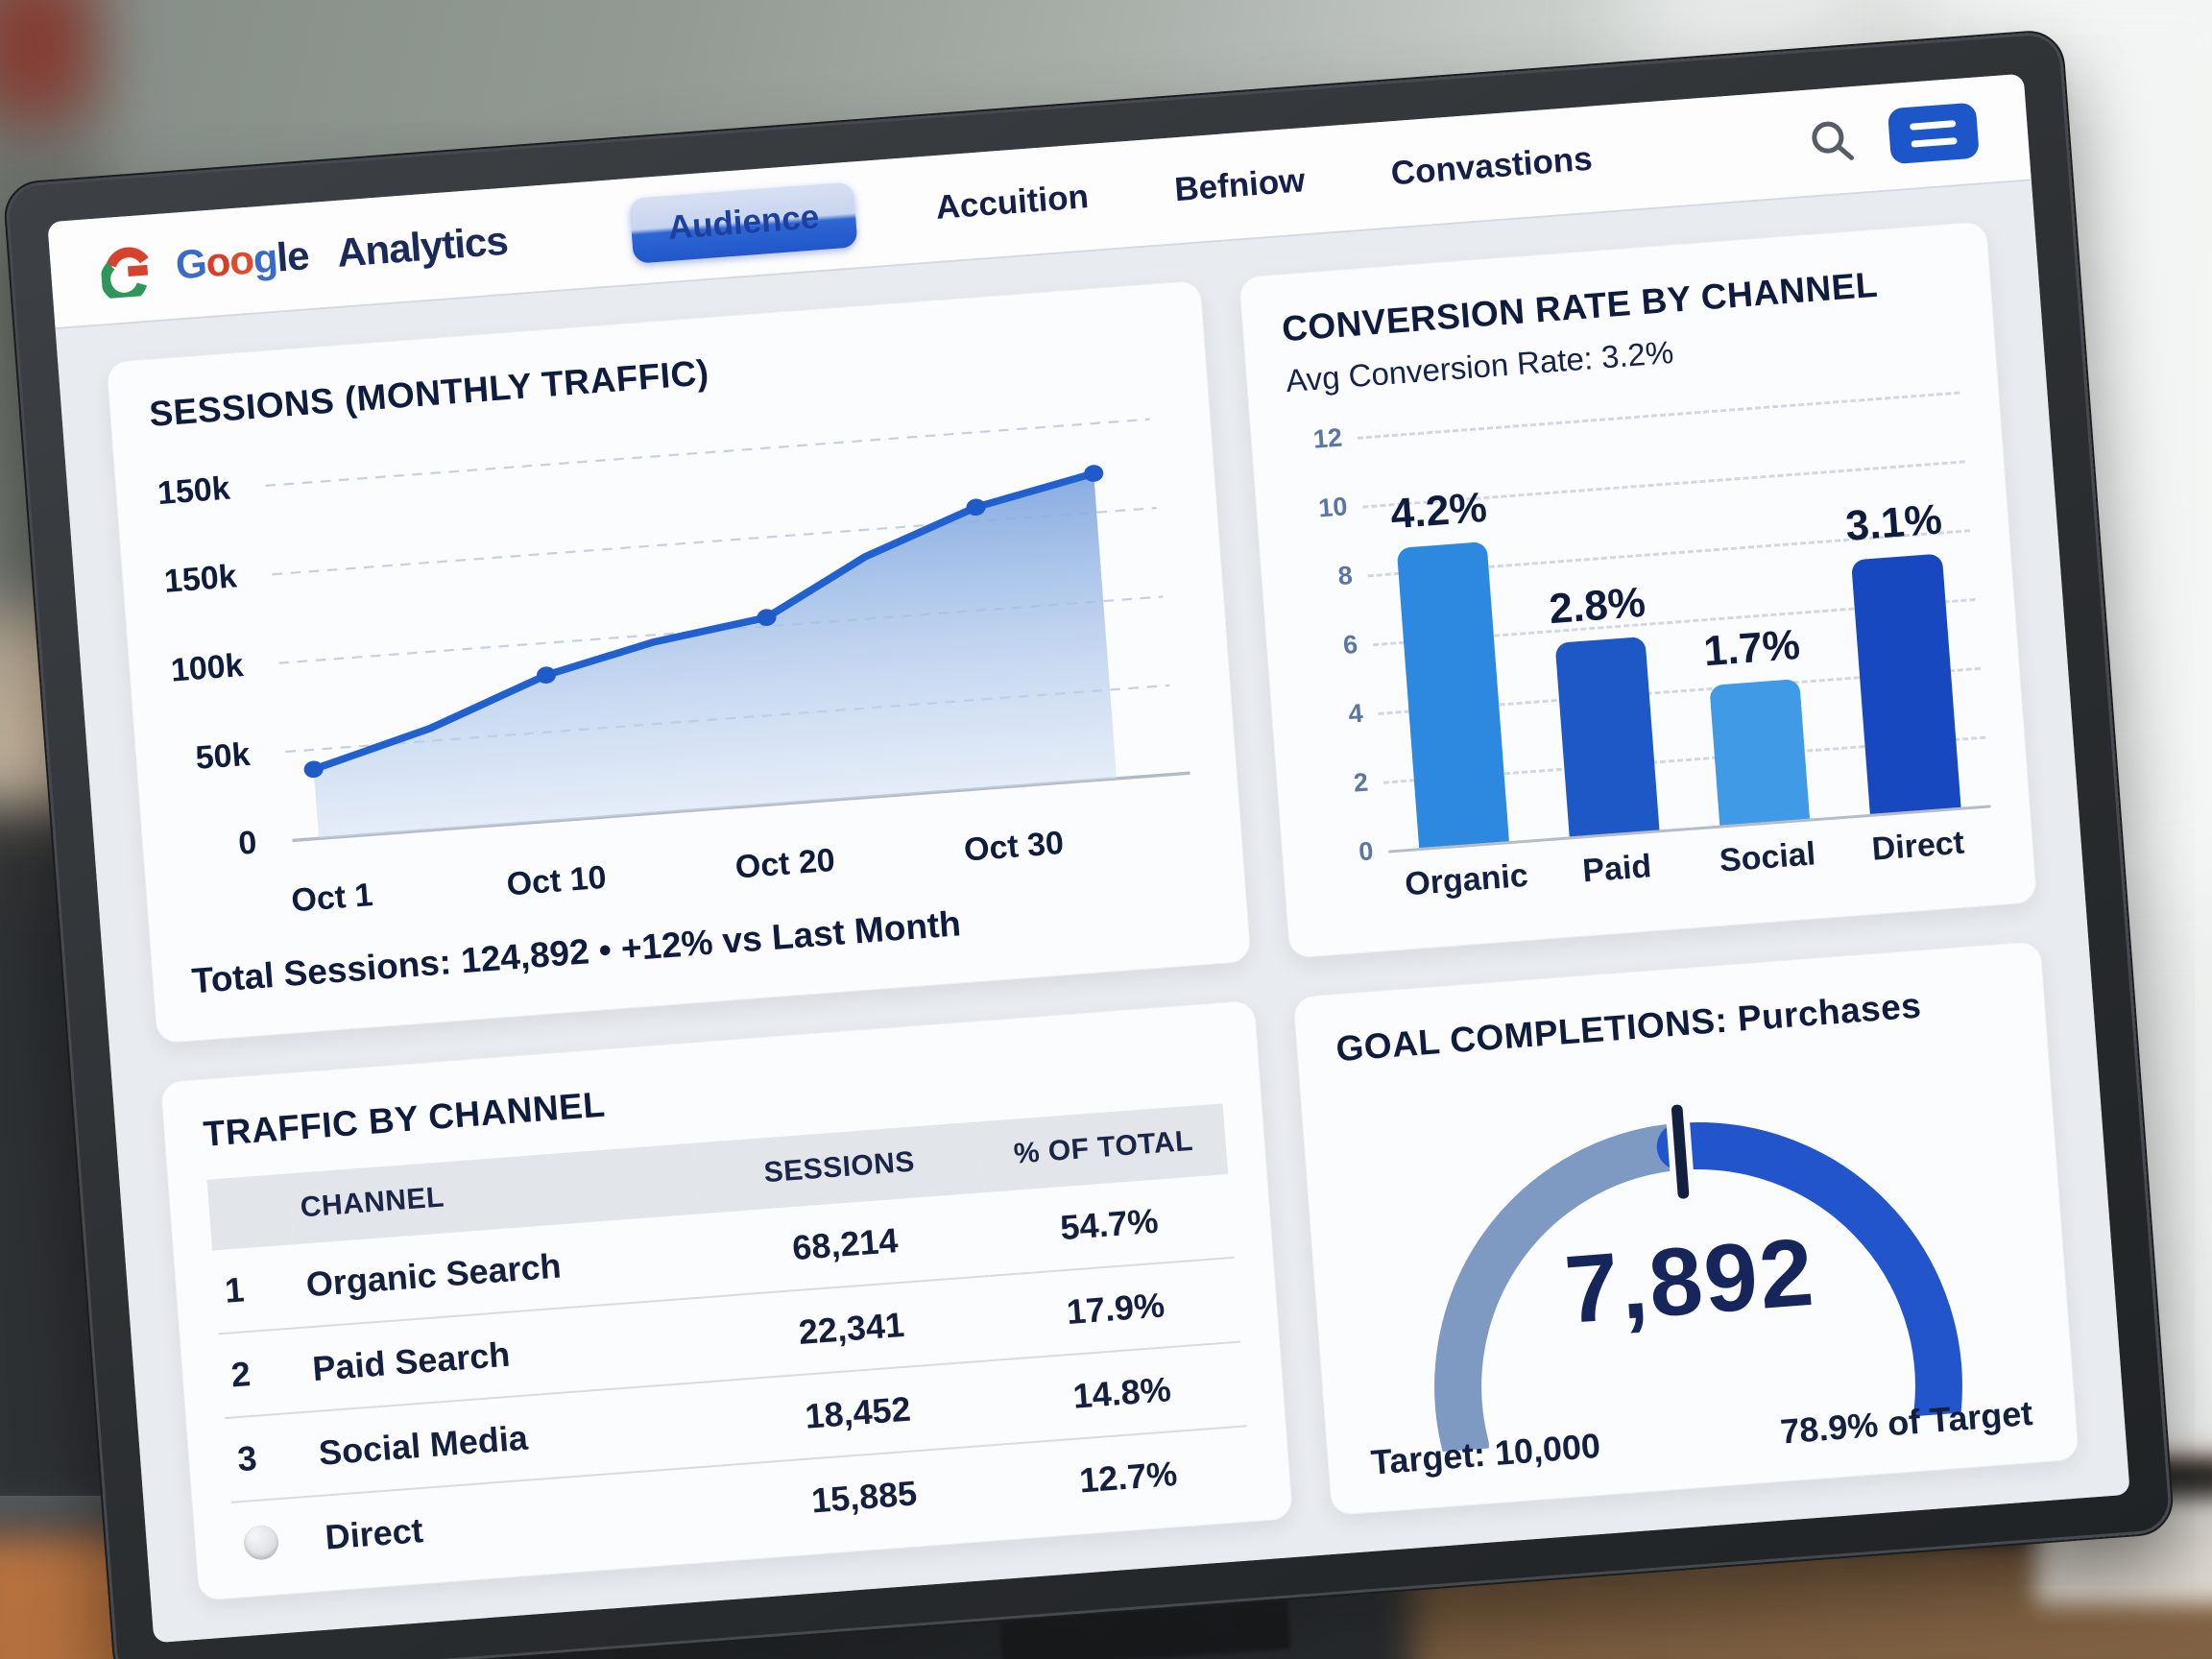 The image size is (2212, 1659). What do you see at coordinates (743, 223) in the screenshot?
I see `tab-audience: Audience` at bounding box center [743, 223].